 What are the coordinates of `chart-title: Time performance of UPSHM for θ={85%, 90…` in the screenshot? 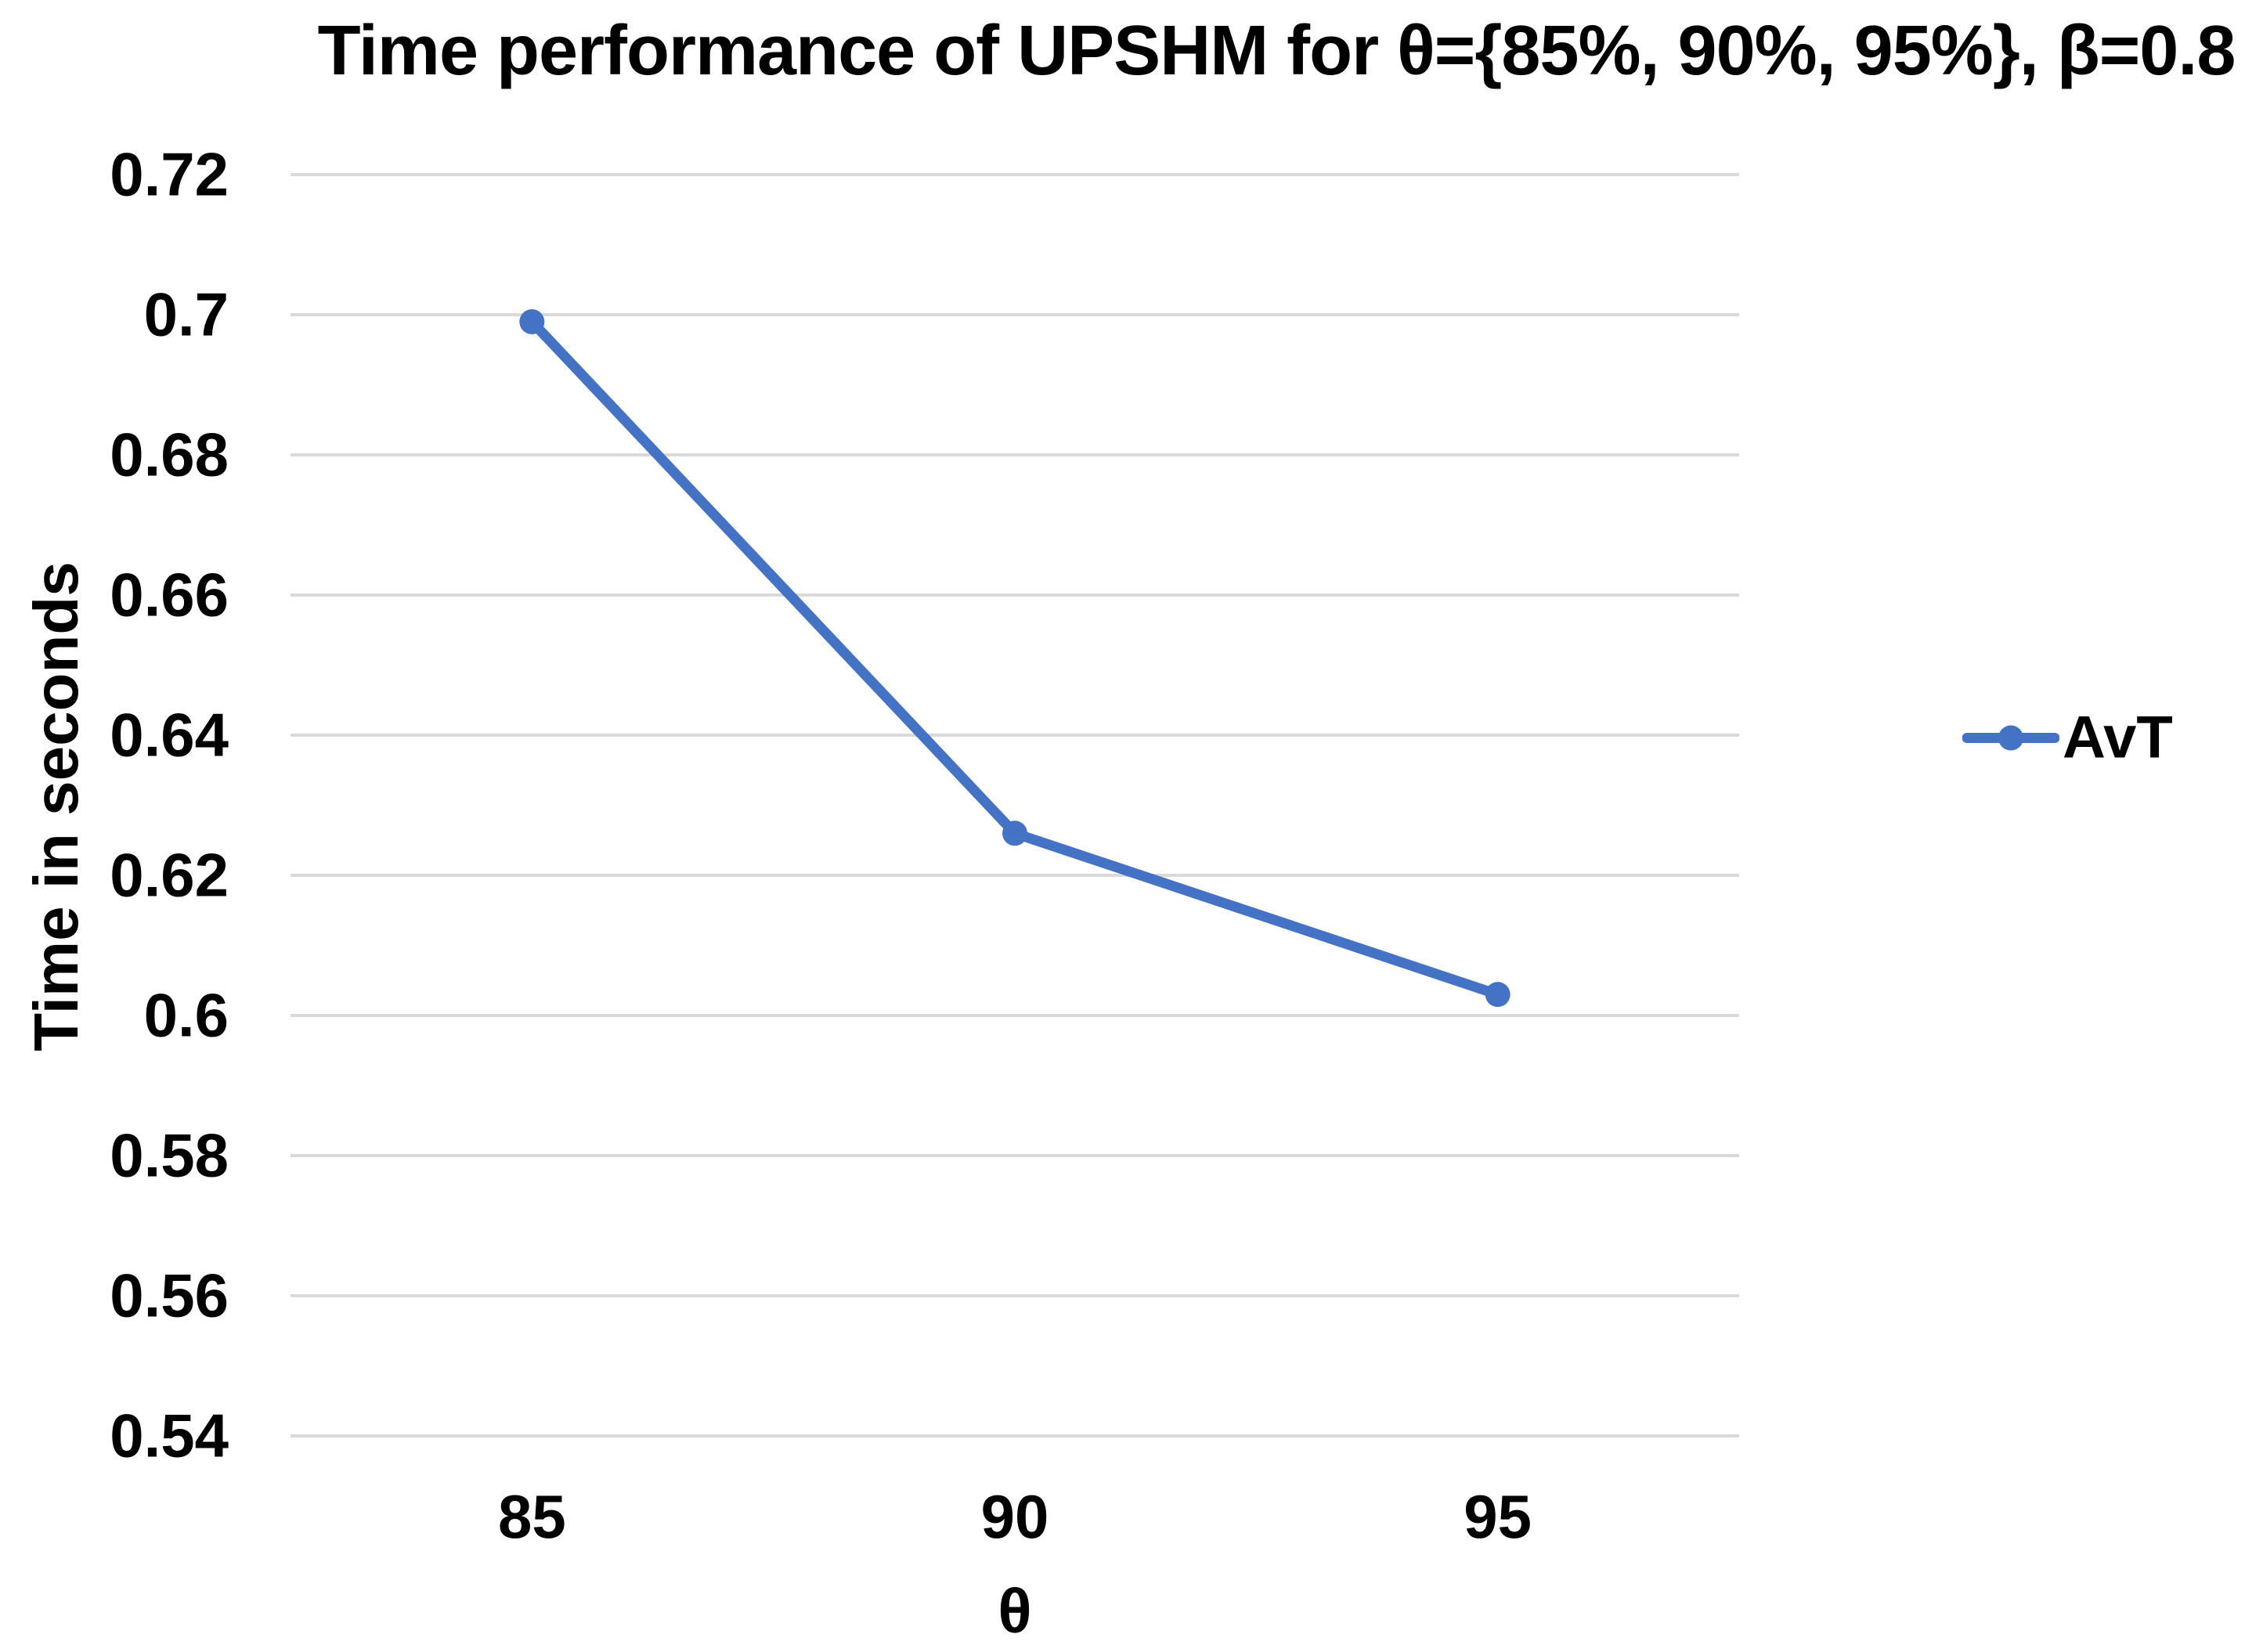 It's located at (1276, 51).